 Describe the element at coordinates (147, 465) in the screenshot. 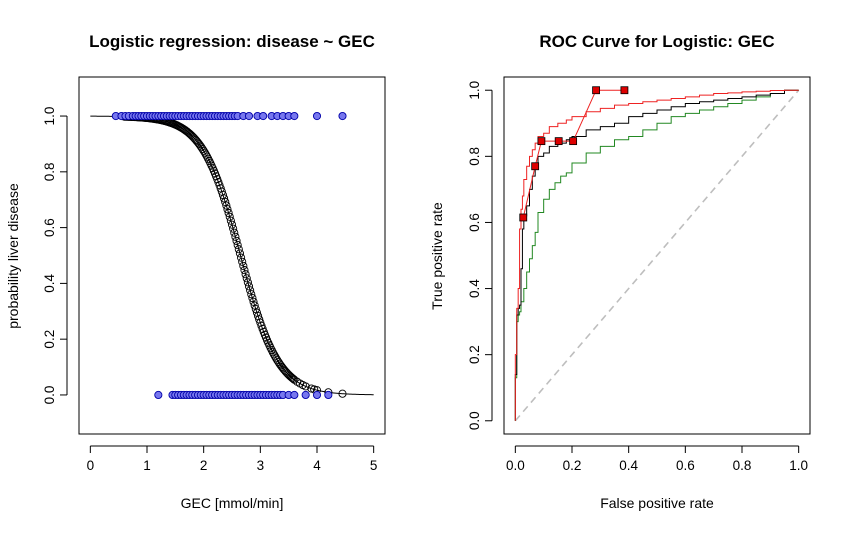

I see `left-x-tick-label: 1` at that location.